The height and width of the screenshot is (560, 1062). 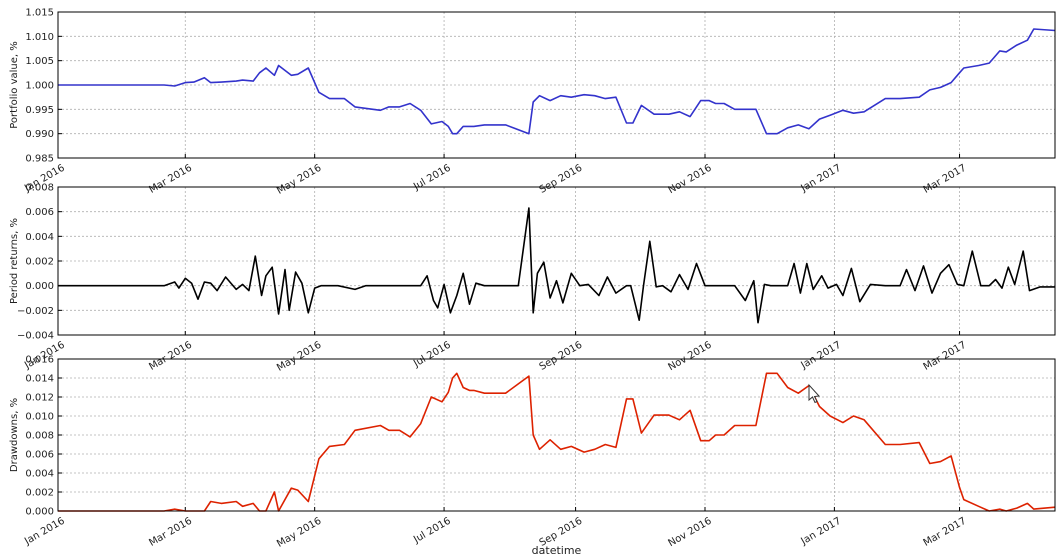 I want to click on y-tick-label: 0.008, so click(x=39, y=436).